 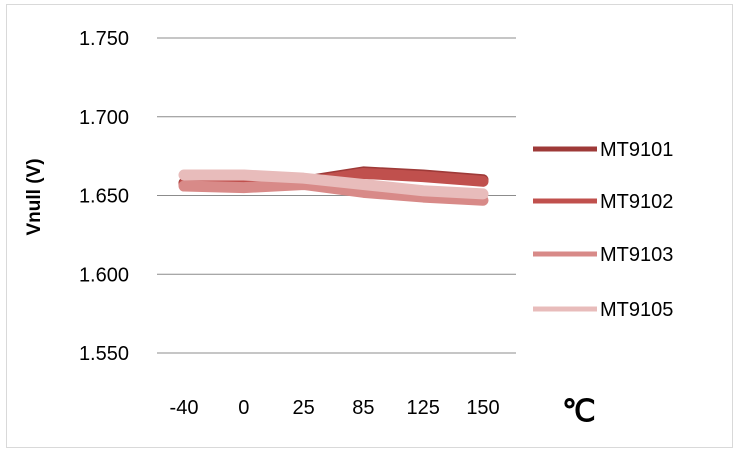 I want to click on x-tick-label: 85, so click(x=363, y=408).